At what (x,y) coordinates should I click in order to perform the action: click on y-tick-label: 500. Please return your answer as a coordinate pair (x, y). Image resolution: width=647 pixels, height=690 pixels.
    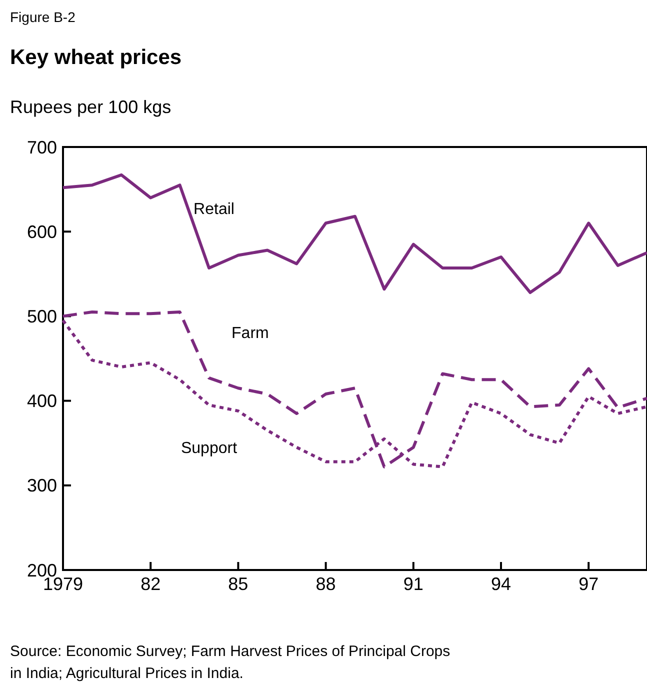
    Looking at the image, I should click on (41, 316).